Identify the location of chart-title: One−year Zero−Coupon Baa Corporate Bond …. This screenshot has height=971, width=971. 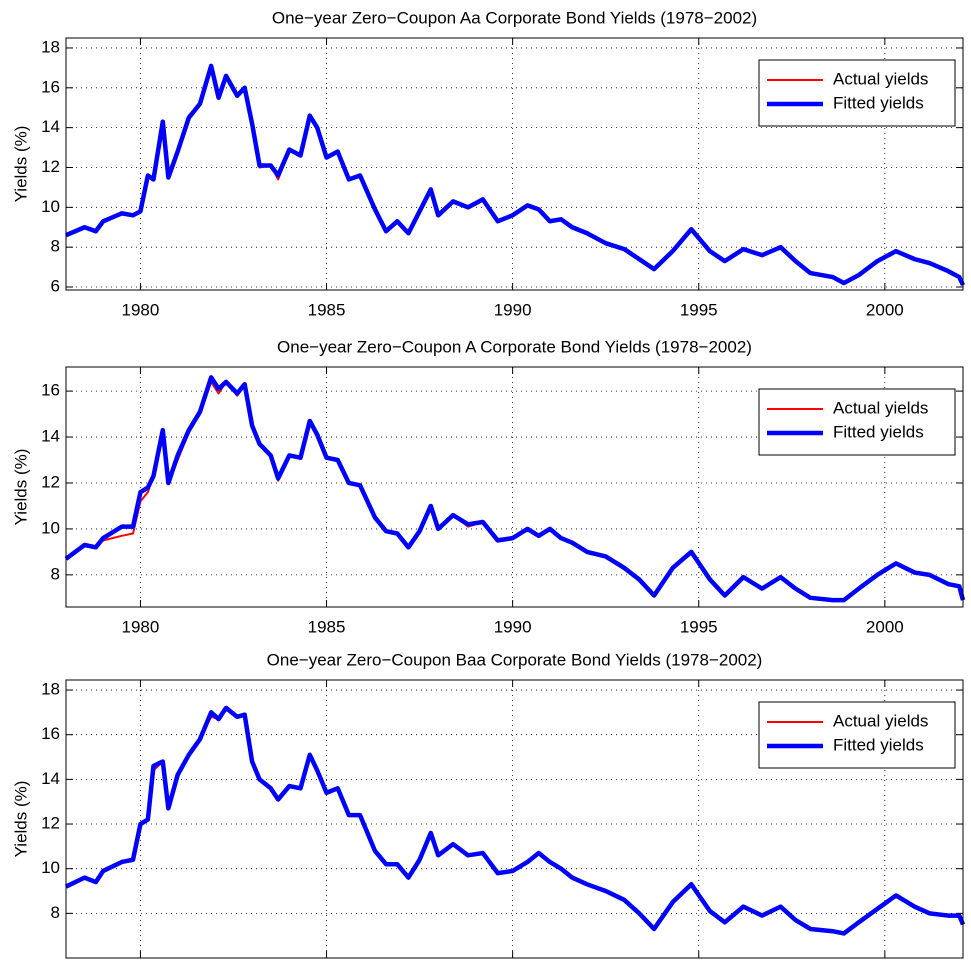
(515, 659).